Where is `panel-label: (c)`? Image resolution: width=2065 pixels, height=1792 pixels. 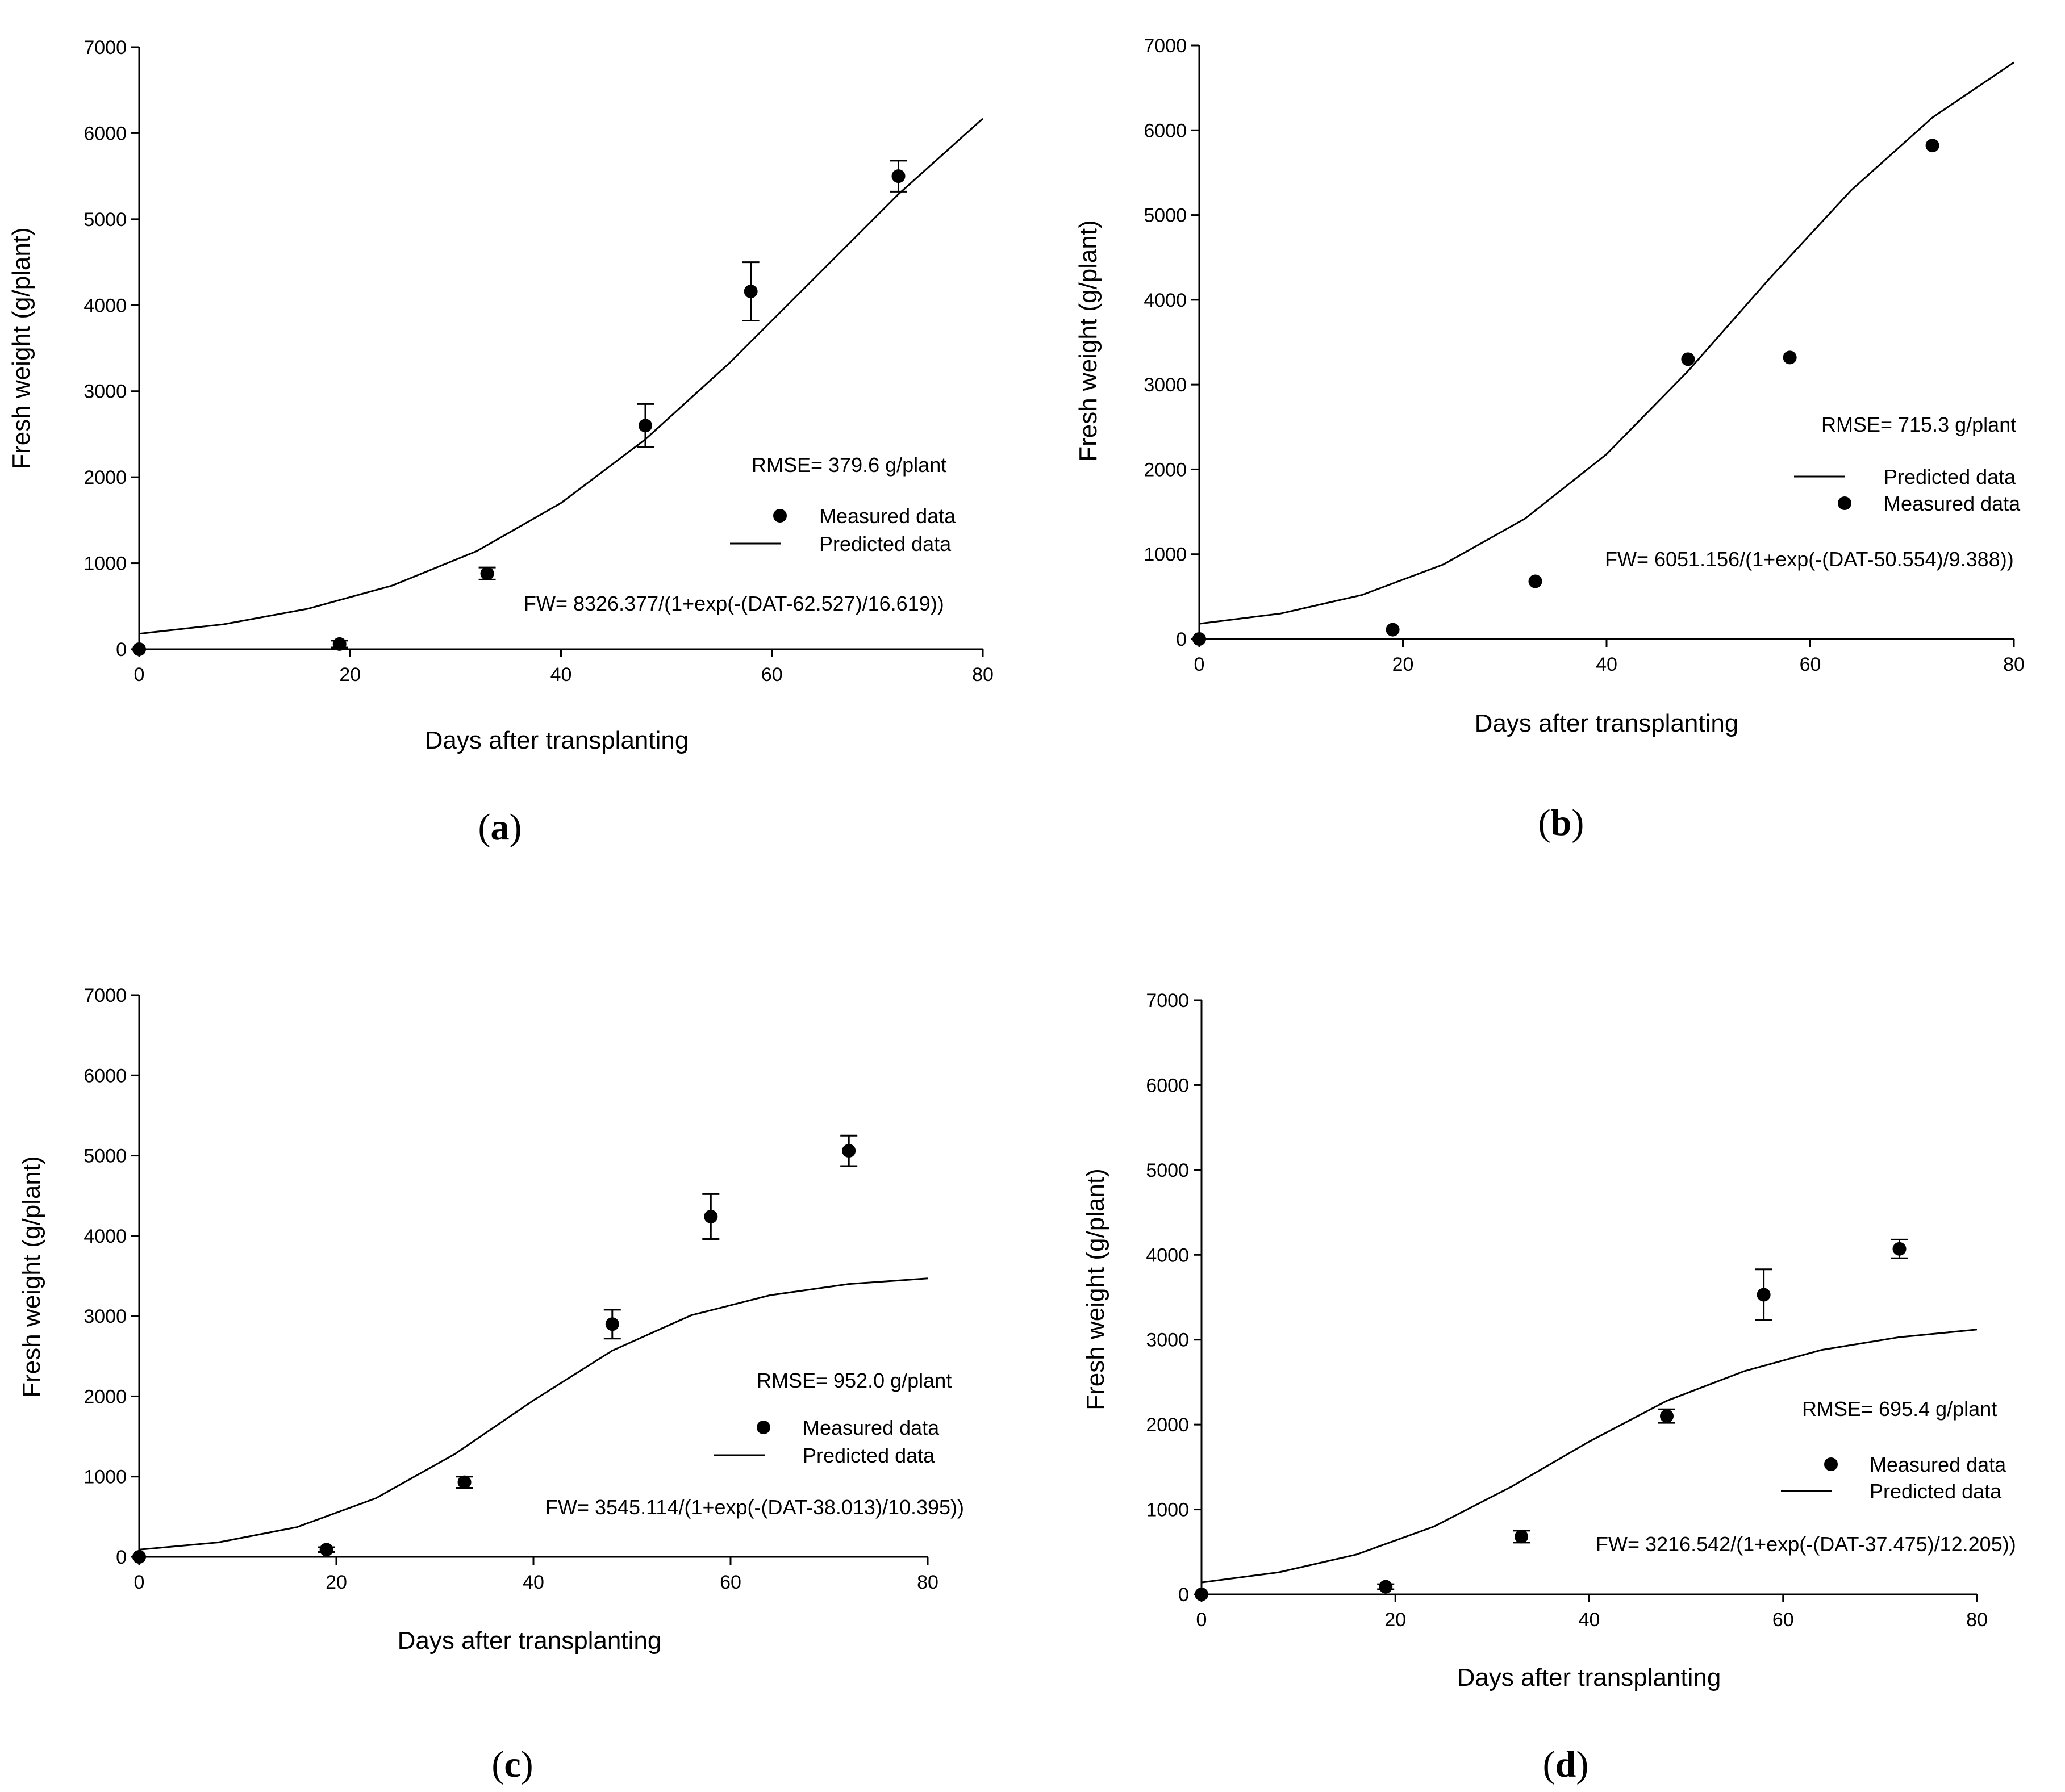
panel-label: (c) is located at coordinates (512, 1764).